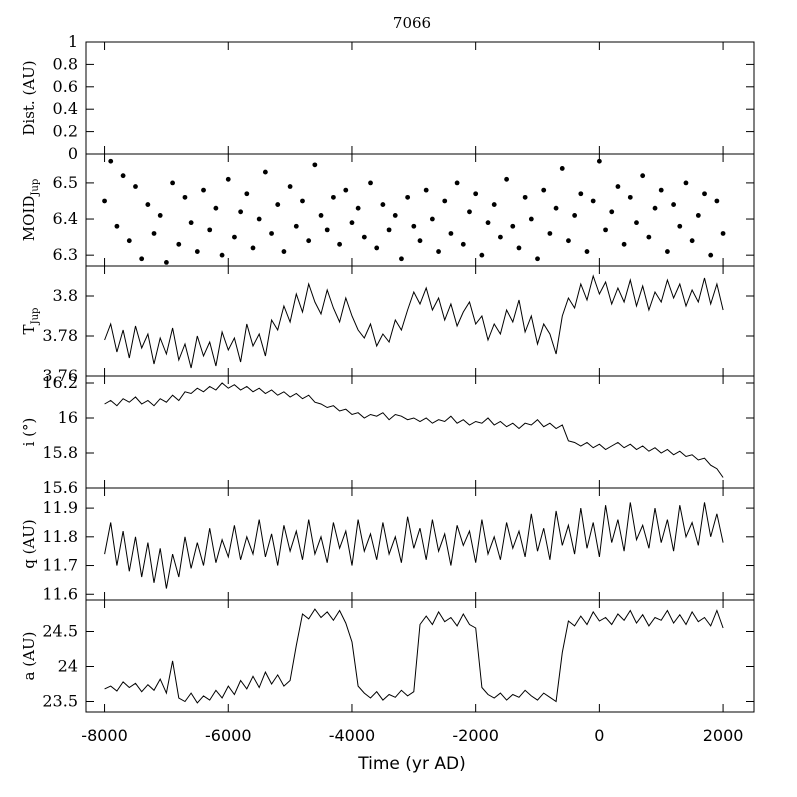 Image resolution: width=797 pixels, height=797 pixels. I want to click on y-tick-label: 24.5, so click(60, 631).